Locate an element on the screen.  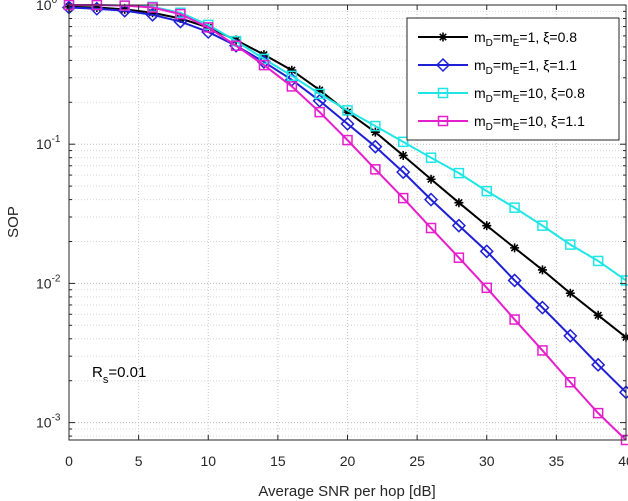
legend-label: mD=mE=10, ξ=1.1 is located at coordinates (529, 123).